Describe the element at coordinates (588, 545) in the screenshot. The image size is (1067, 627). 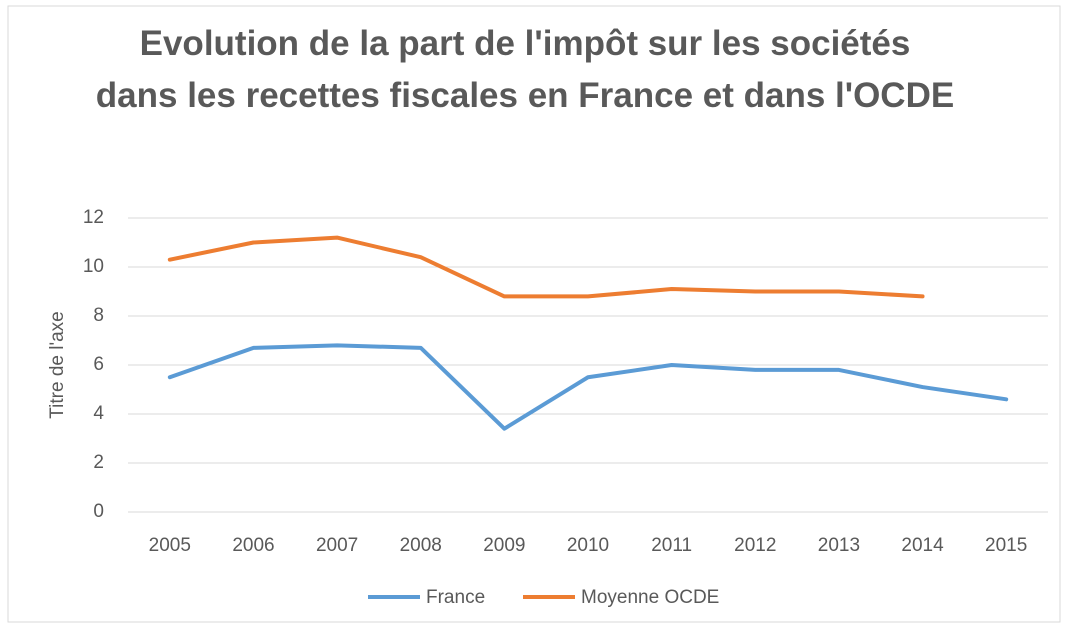
I see `x-tick-label: 2010` at that location.